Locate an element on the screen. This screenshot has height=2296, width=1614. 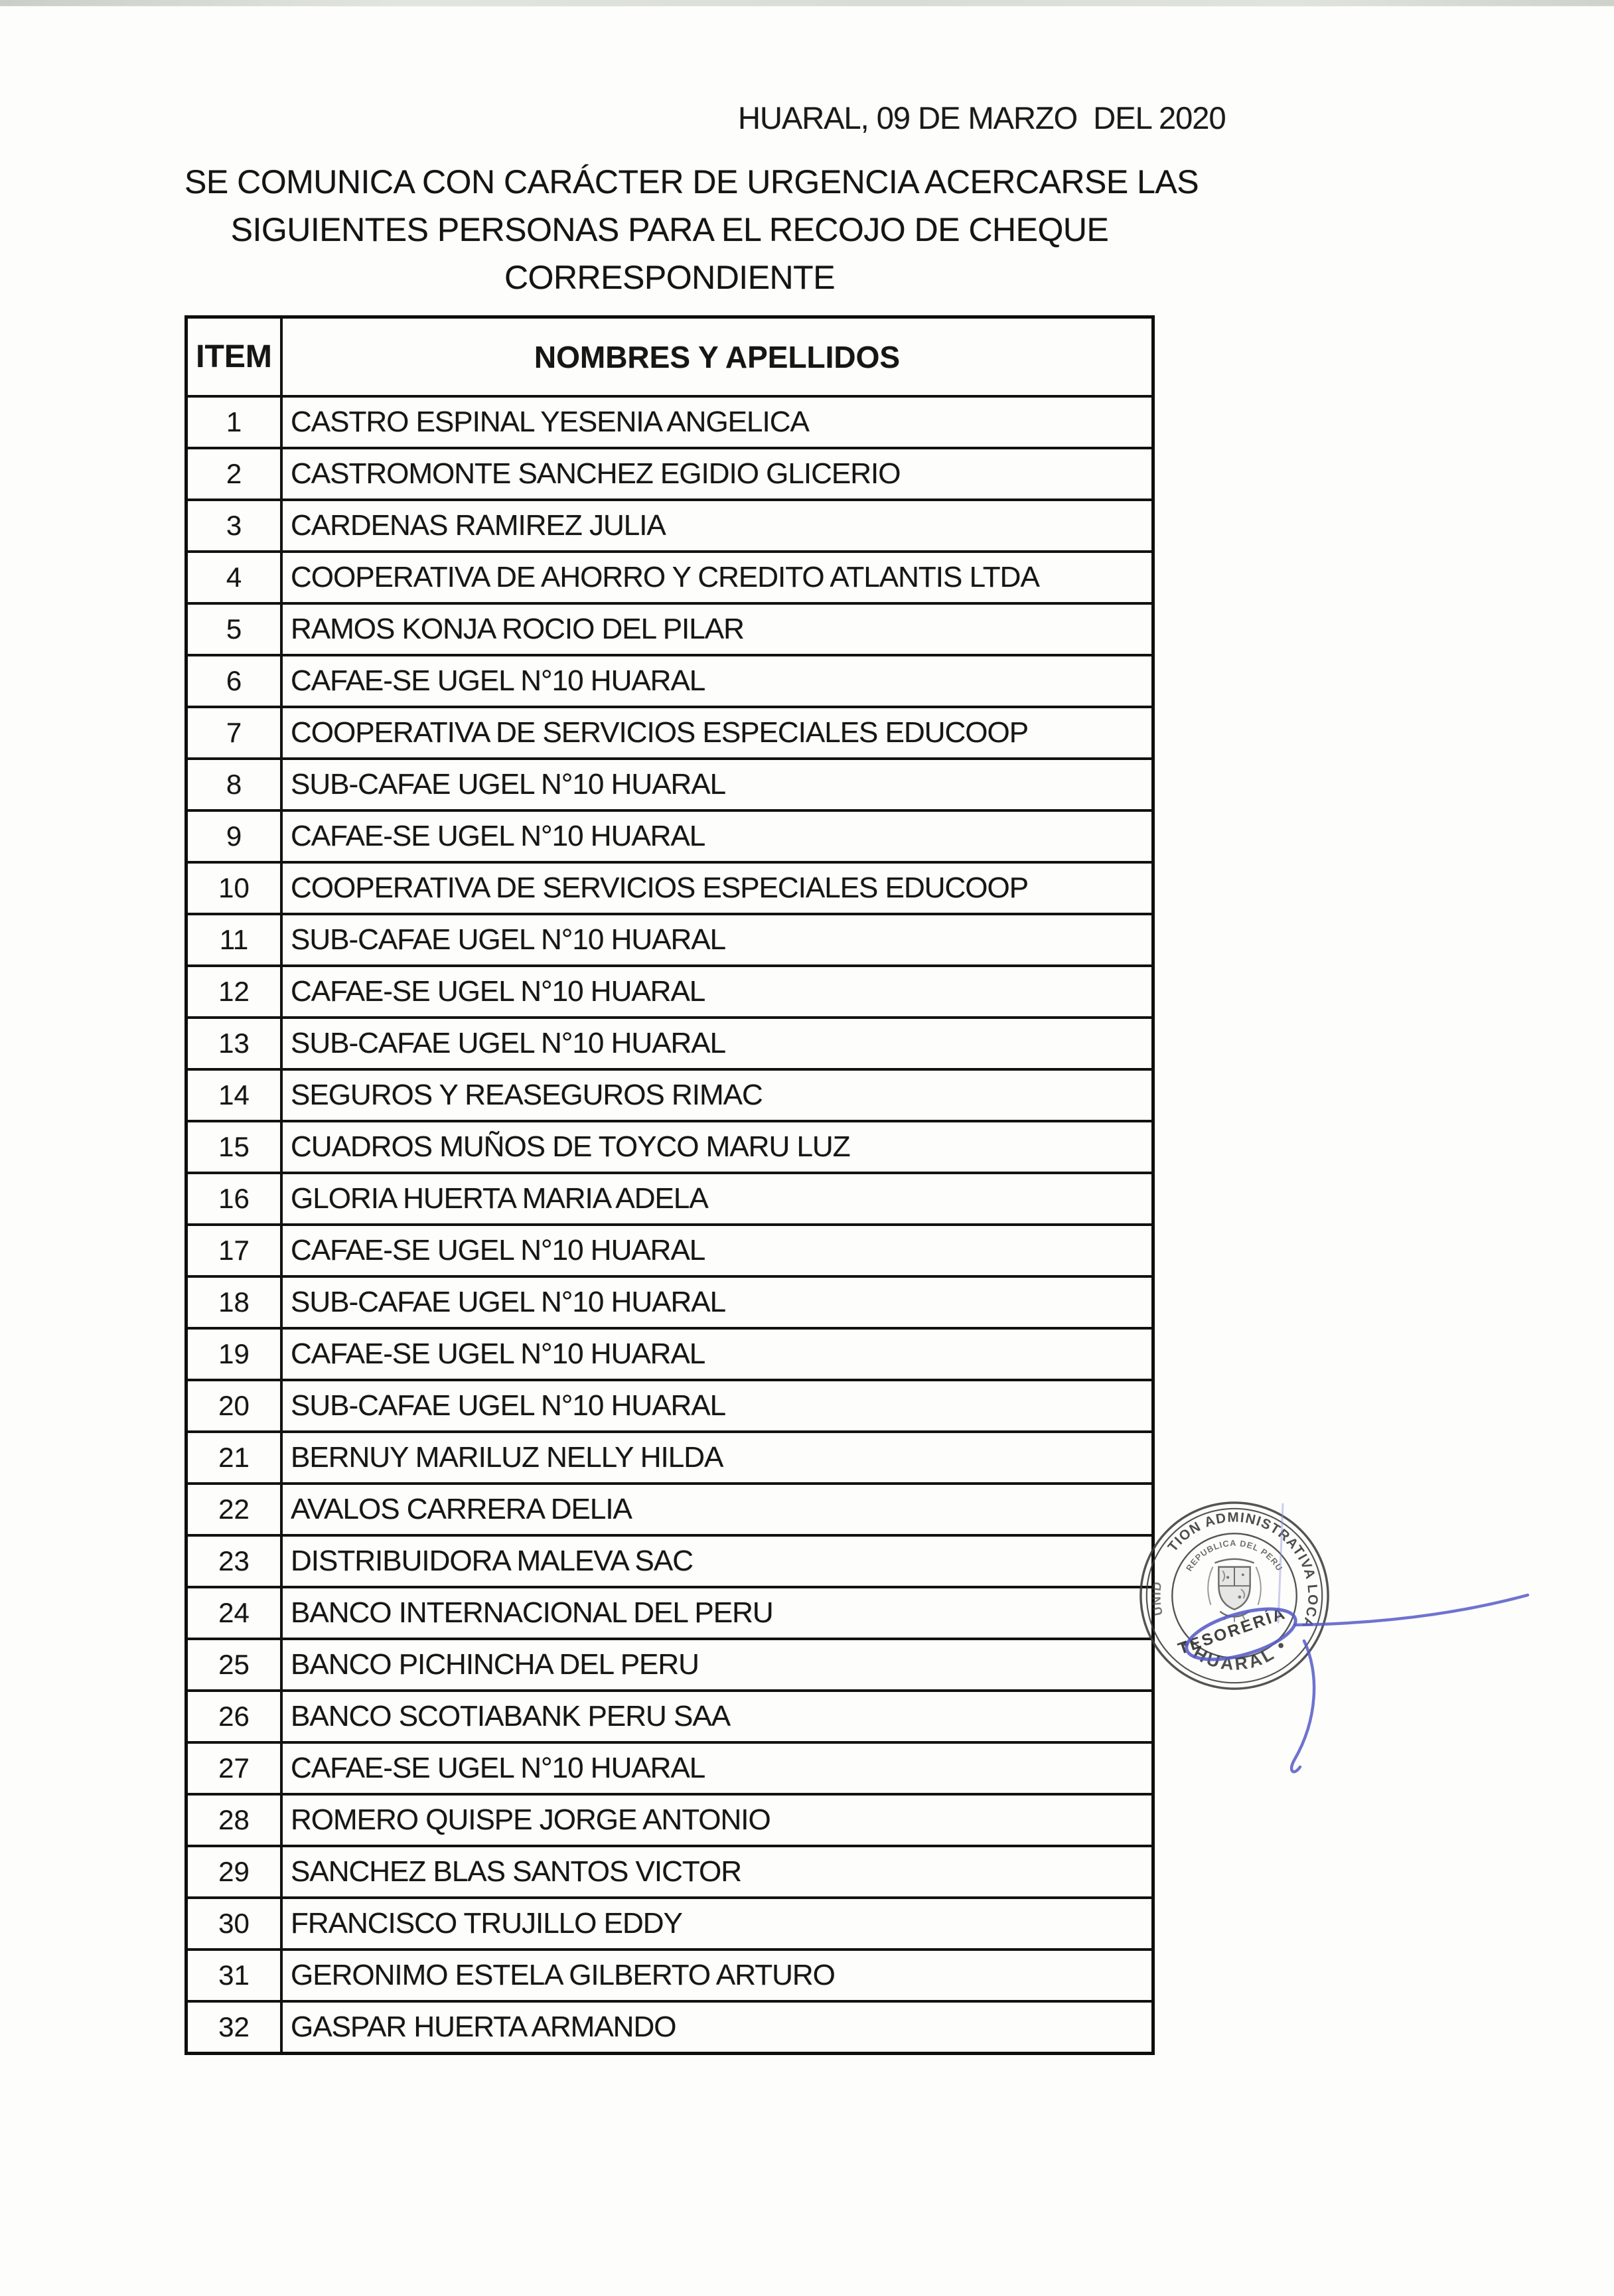
row-name: FRANCISCO TRUJILLO EDDY is located at coordinates (717, 1923).